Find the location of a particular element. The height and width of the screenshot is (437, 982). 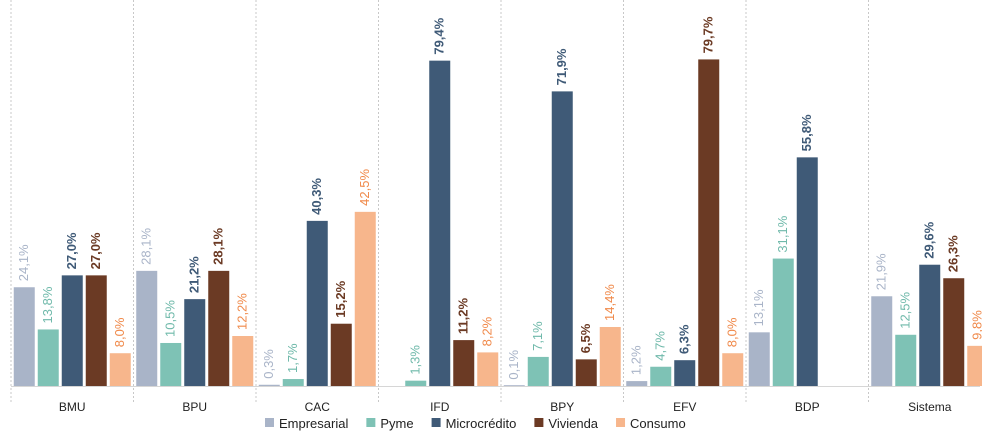

bar-microcrédito-cac is located at coordinates (317, 303).